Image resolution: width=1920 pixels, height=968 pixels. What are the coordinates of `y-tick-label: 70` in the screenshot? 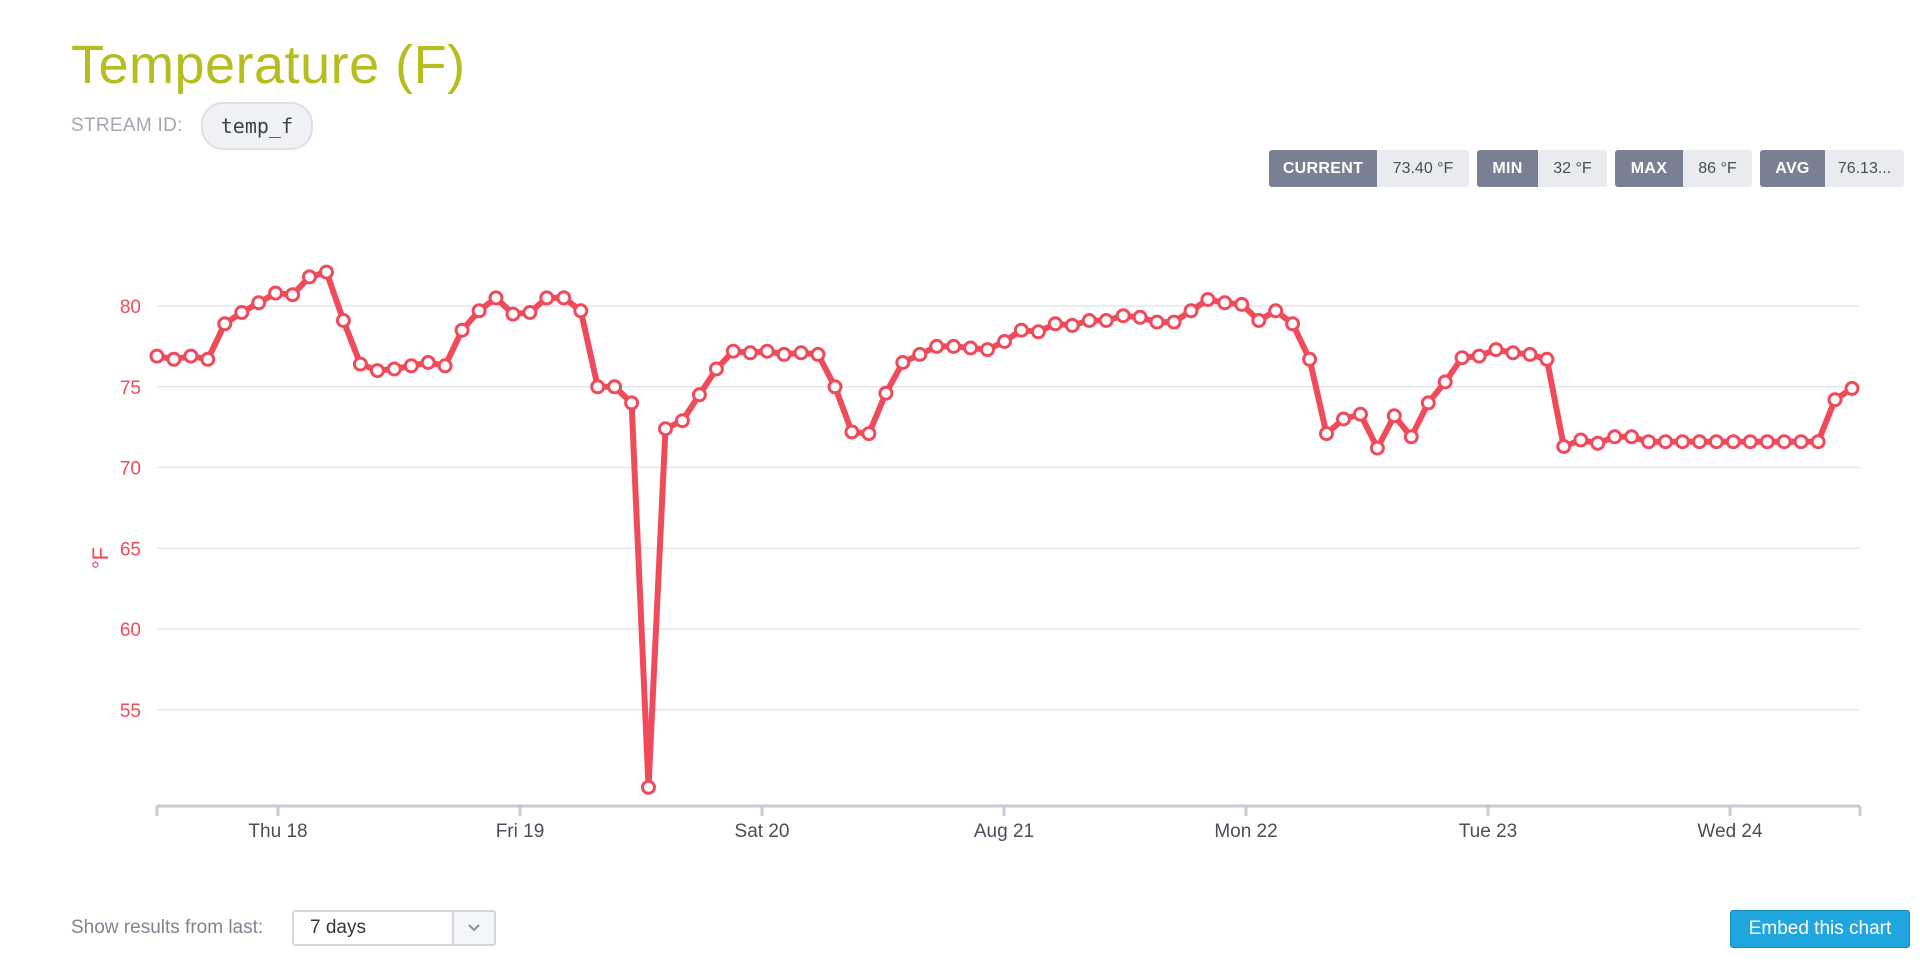 It's located at (130, 469).